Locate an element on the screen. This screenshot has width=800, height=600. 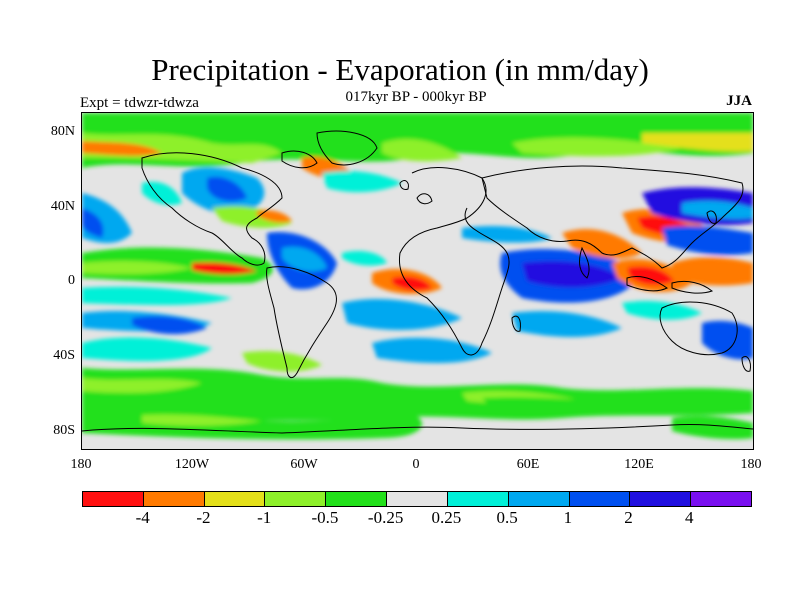
experiment-label: Expt = tdwzr-tdwza is located at coordinates (139, 103).